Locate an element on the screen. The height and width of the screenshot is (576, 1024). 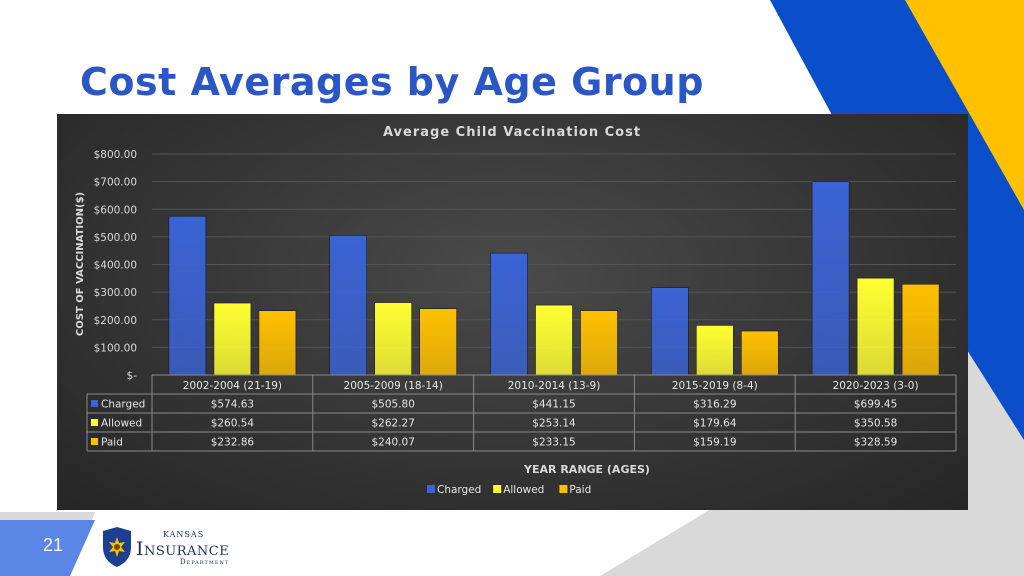
data-label: $574.63 is located at coordinates (232, 405).